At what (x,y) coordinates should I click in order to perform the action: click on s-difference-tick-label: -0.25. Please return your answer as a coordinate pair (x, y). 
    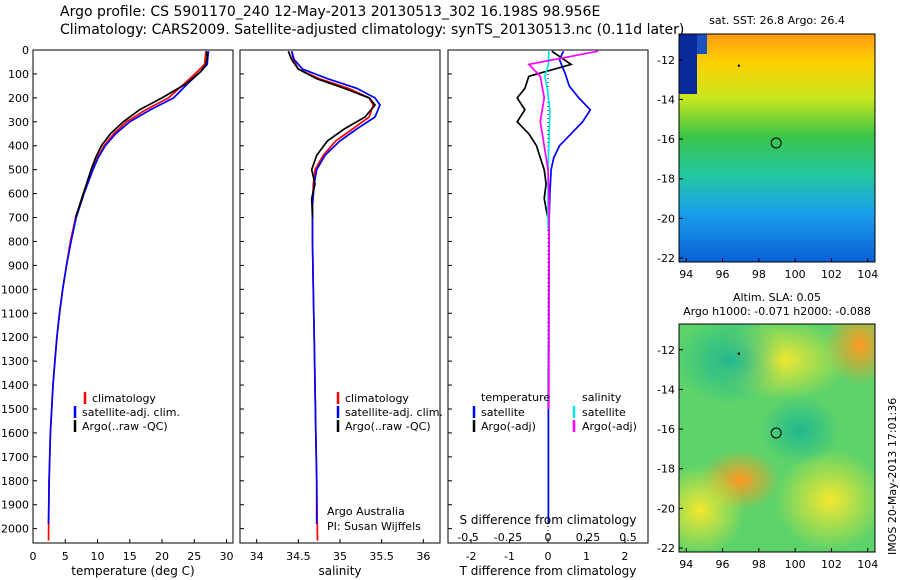
    Looking at the image, I should click on (508, 537).